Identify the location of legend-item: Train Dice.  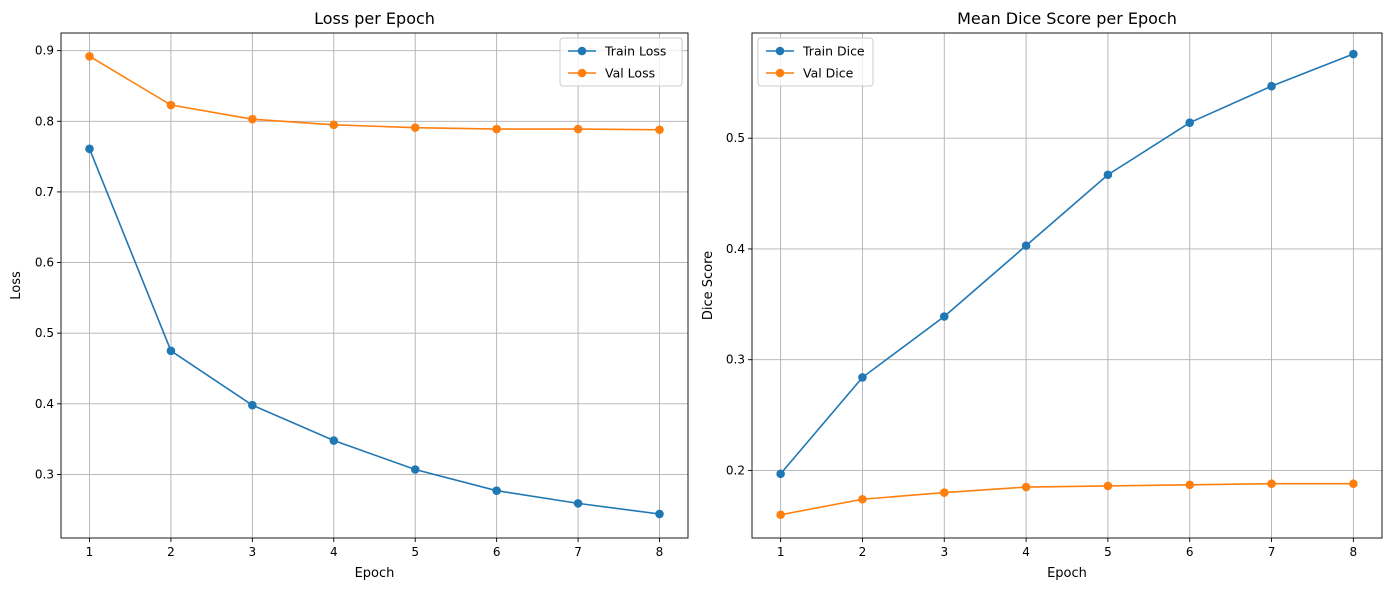
(815, 51).